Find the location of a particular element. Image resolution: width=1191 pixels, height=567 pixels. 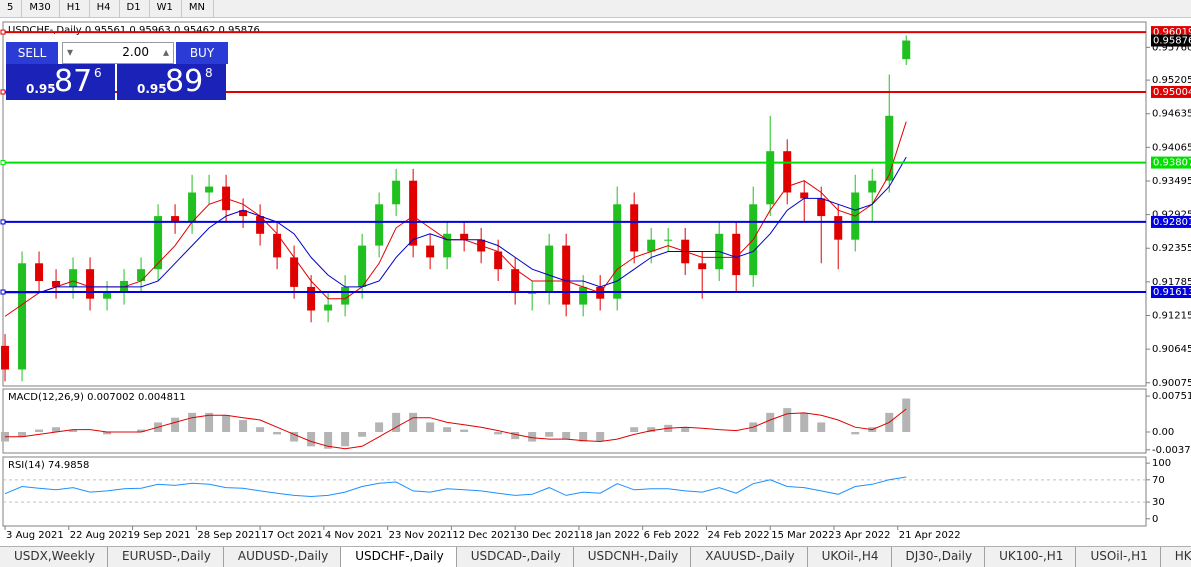

level-label: 0.93807 is located at coordinates (1172, 163).